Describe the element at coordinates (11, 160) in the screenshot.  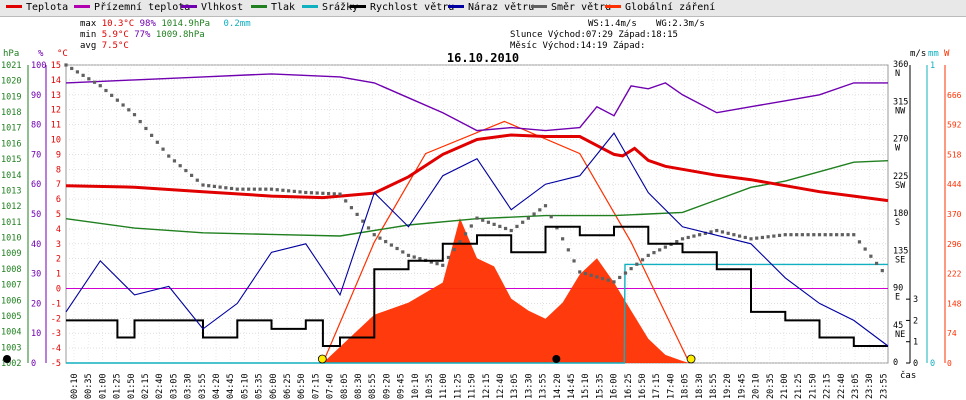
I see `hpa-tick: 1015` at that location.